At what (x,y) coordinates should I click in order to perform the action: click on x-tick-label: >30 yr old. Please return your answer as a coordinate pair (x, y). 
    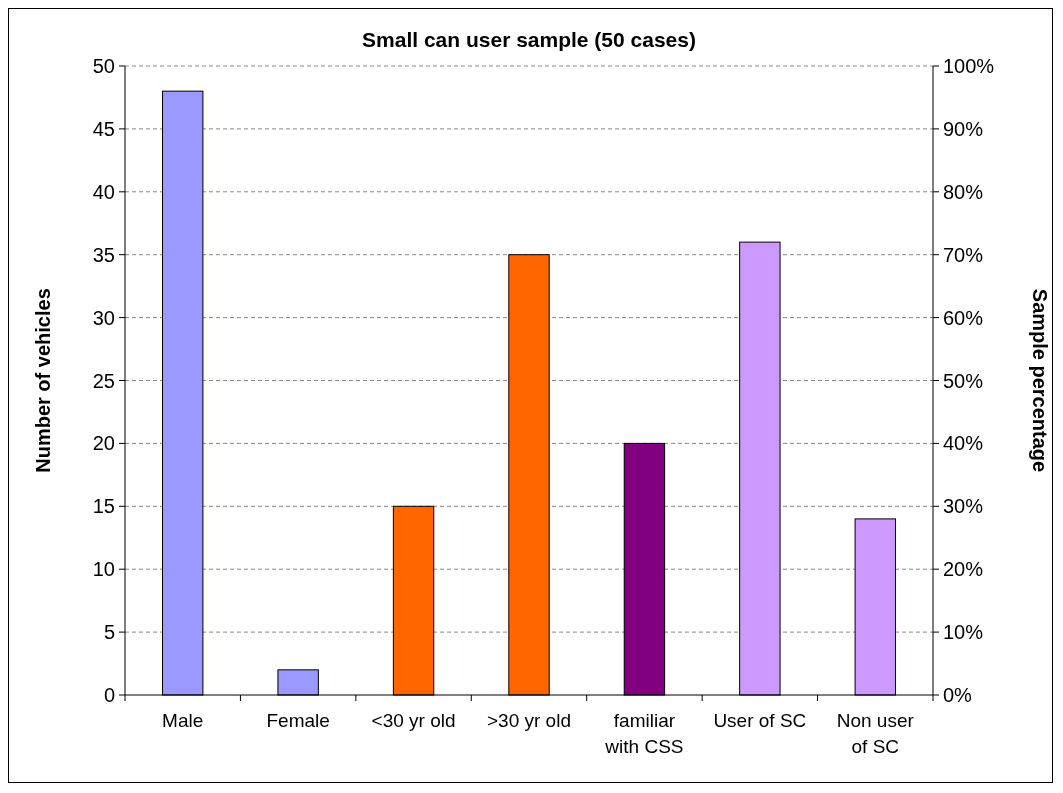
    Looking at the image, I should click on (529, 720).